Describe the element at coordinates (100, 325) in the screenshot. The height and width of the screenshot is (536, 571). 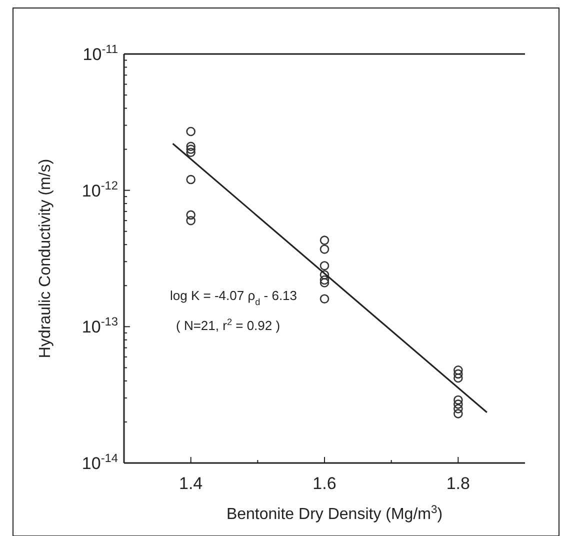
I see `y-tick-label: 10$^{-13}$` at that location.